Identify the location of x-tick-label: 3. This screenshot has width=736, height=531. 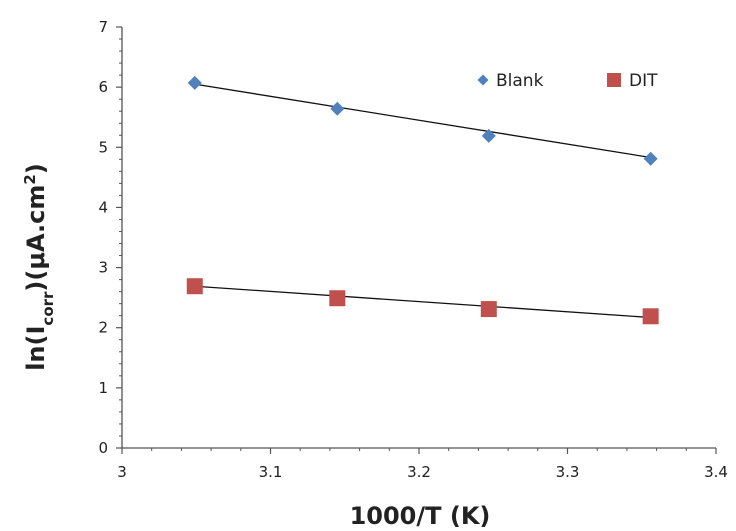
(122, 472).